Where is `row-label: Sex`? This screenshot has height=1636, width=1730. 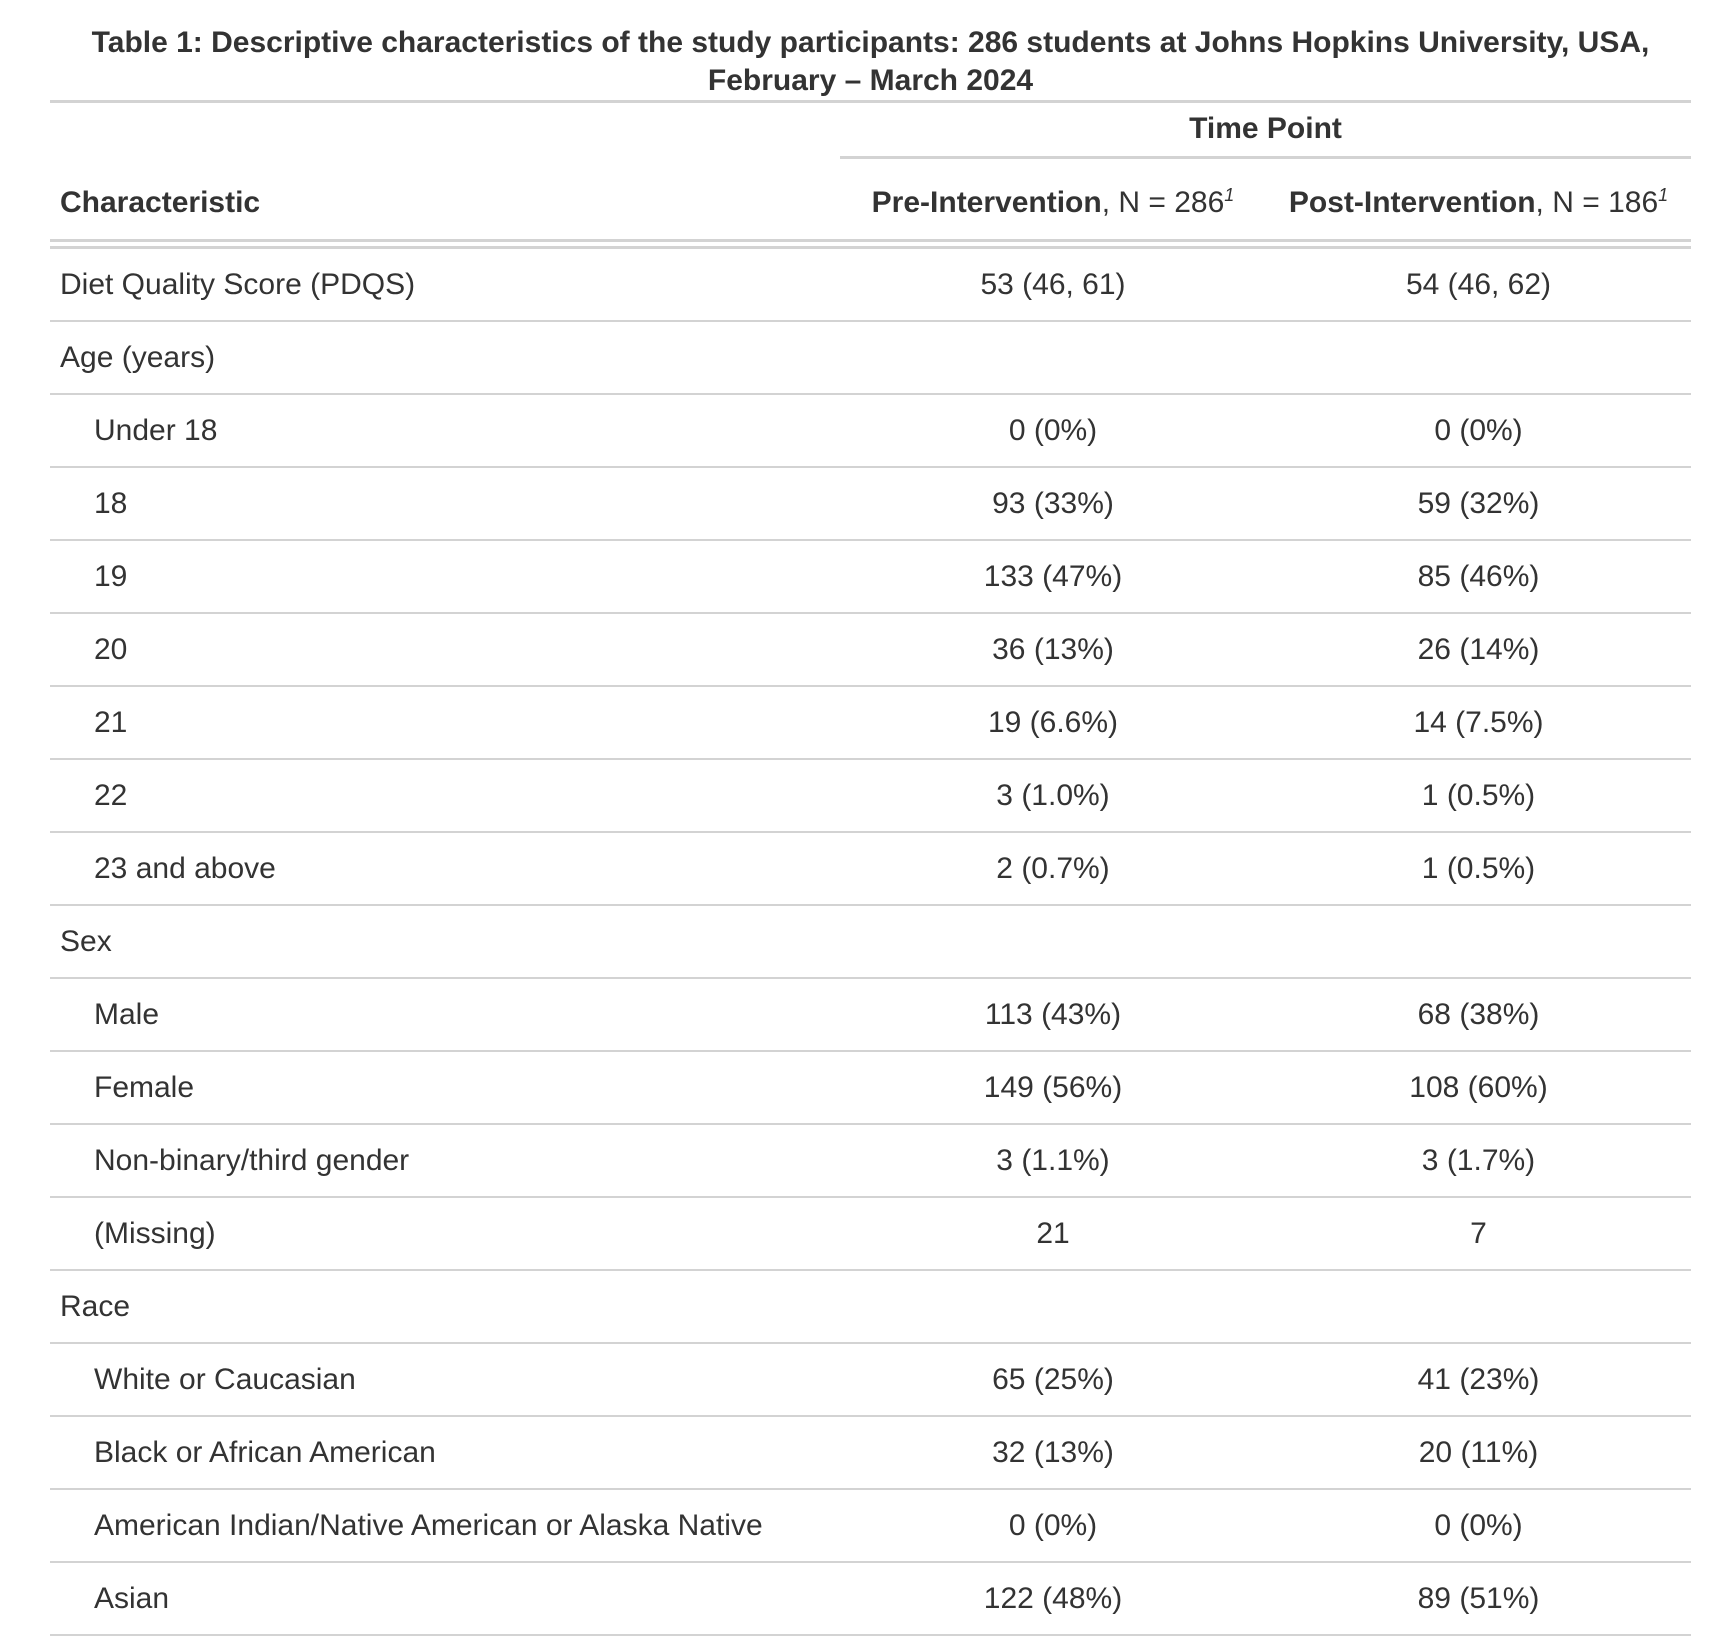 row-label: Sex is located at coordinates (445, 942).